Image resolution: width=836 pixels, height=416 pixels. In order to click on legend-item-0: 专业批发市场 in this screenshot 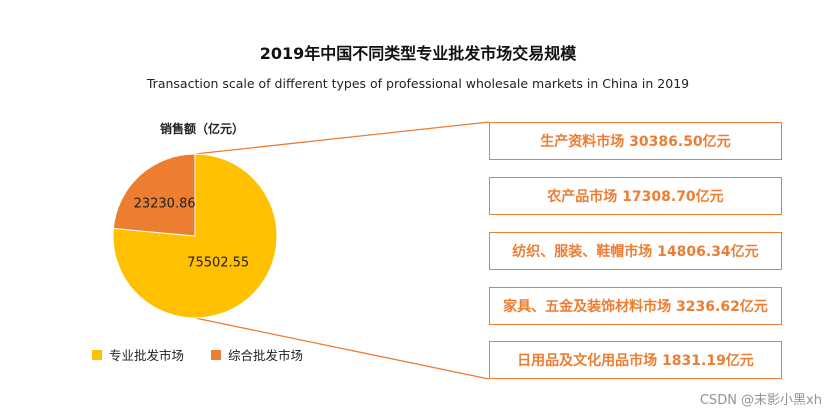, I will do `click(138, 354)`.